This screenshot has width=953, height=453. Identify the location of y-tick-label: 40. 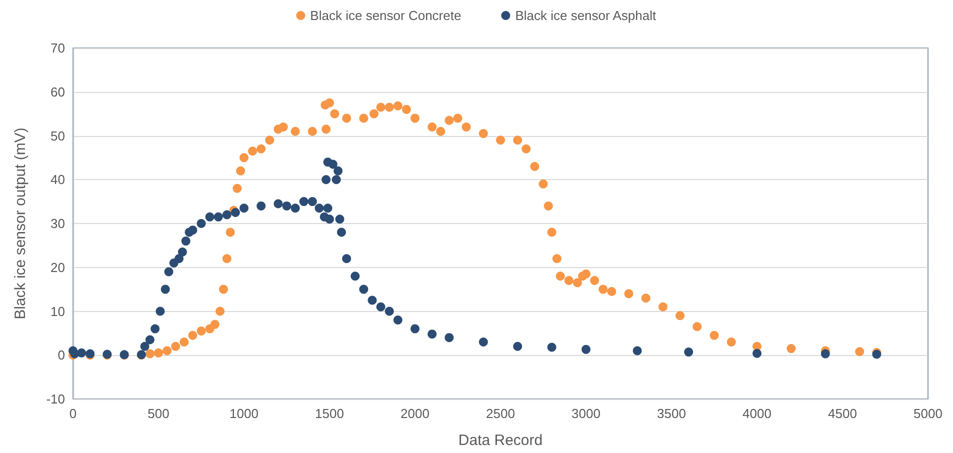
(57, 180).